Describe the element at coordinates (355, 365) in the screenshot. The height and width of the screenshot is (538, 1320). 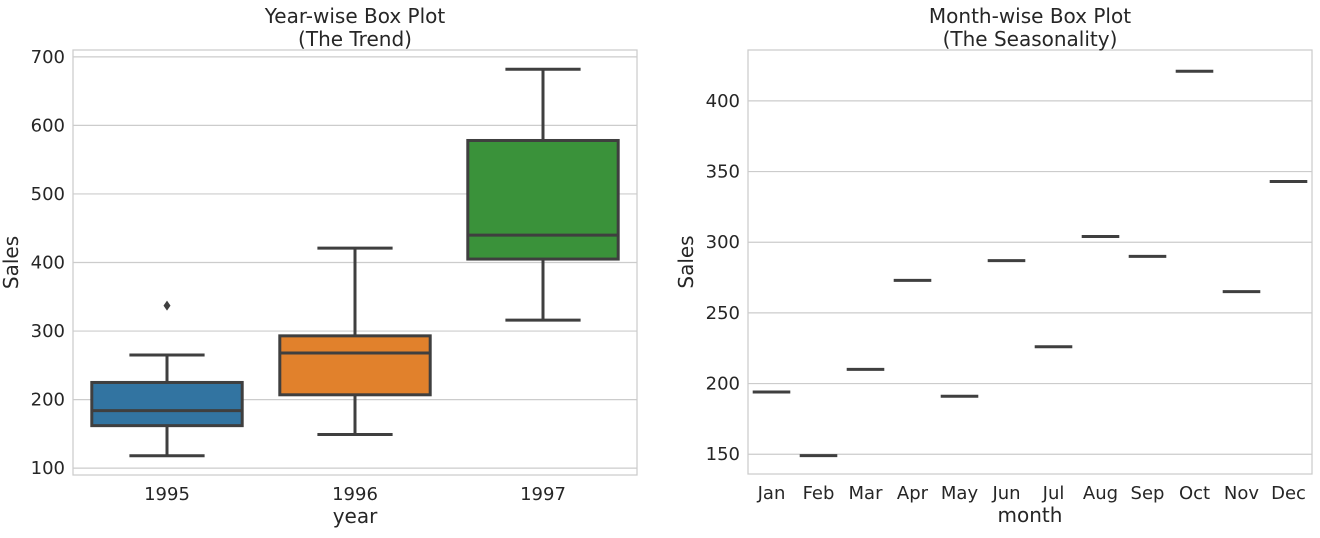
I see `box-1996` at that location.